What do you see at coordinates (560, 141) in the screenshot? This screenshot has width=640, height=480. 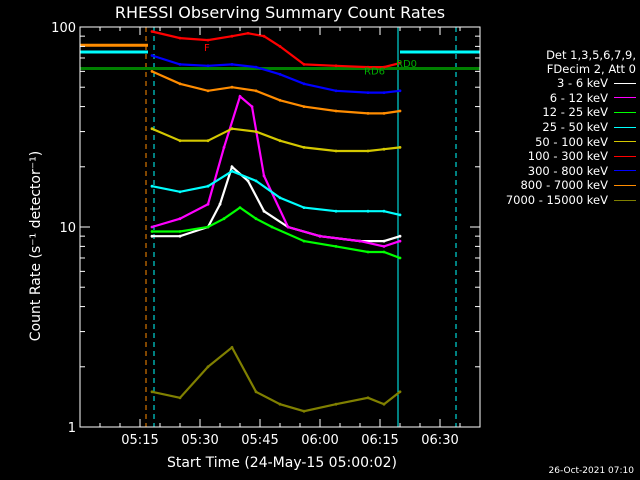 I see `legend-entry: 50 - 100 keV` at bounding box center [560, 141].